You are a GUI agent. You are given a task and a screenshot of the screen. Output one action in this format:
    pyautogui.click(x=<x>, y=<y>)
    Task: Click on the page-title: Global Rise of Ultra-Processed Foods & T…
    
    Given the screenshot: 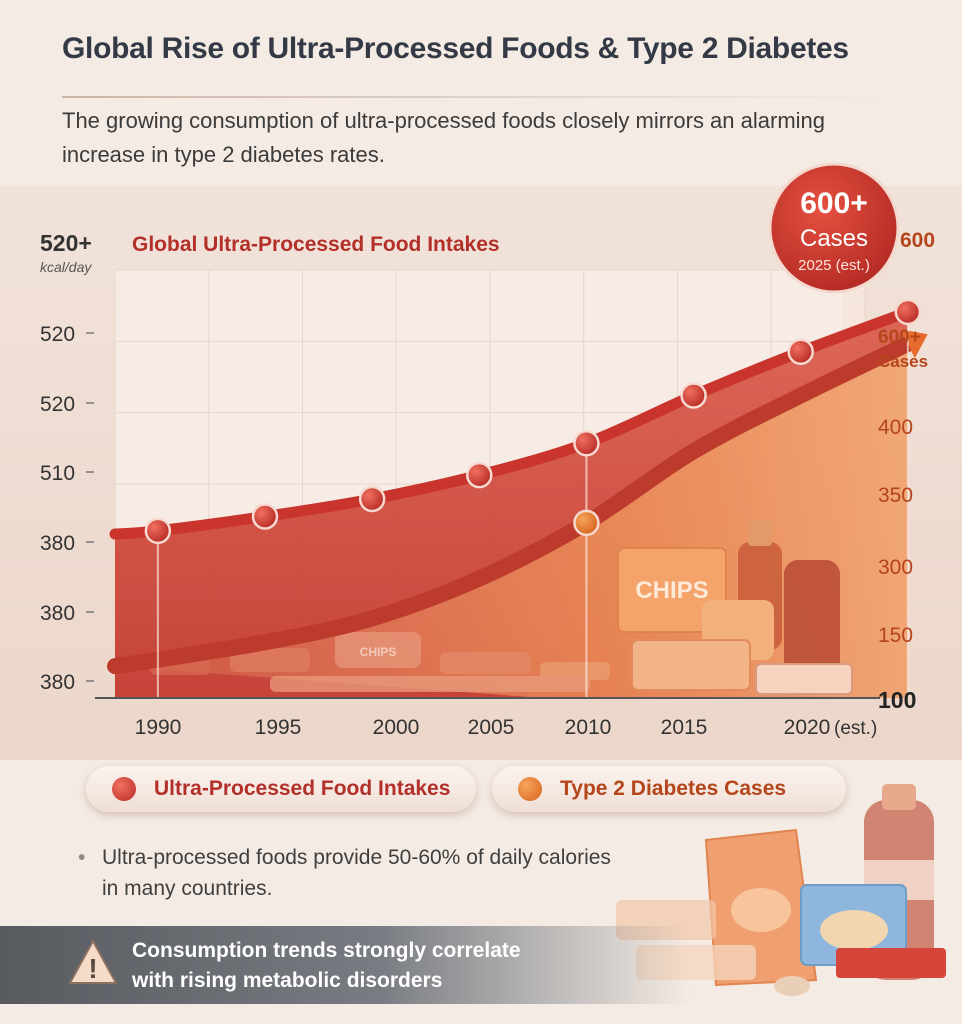 What is the action you would take?
    pyautogui.click(x=455, y=48)
    